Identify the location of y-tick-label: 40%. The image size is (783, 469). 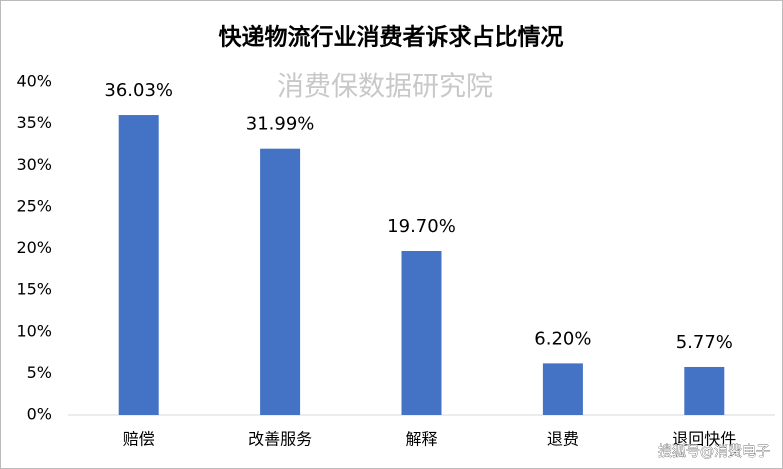
(34, 81).